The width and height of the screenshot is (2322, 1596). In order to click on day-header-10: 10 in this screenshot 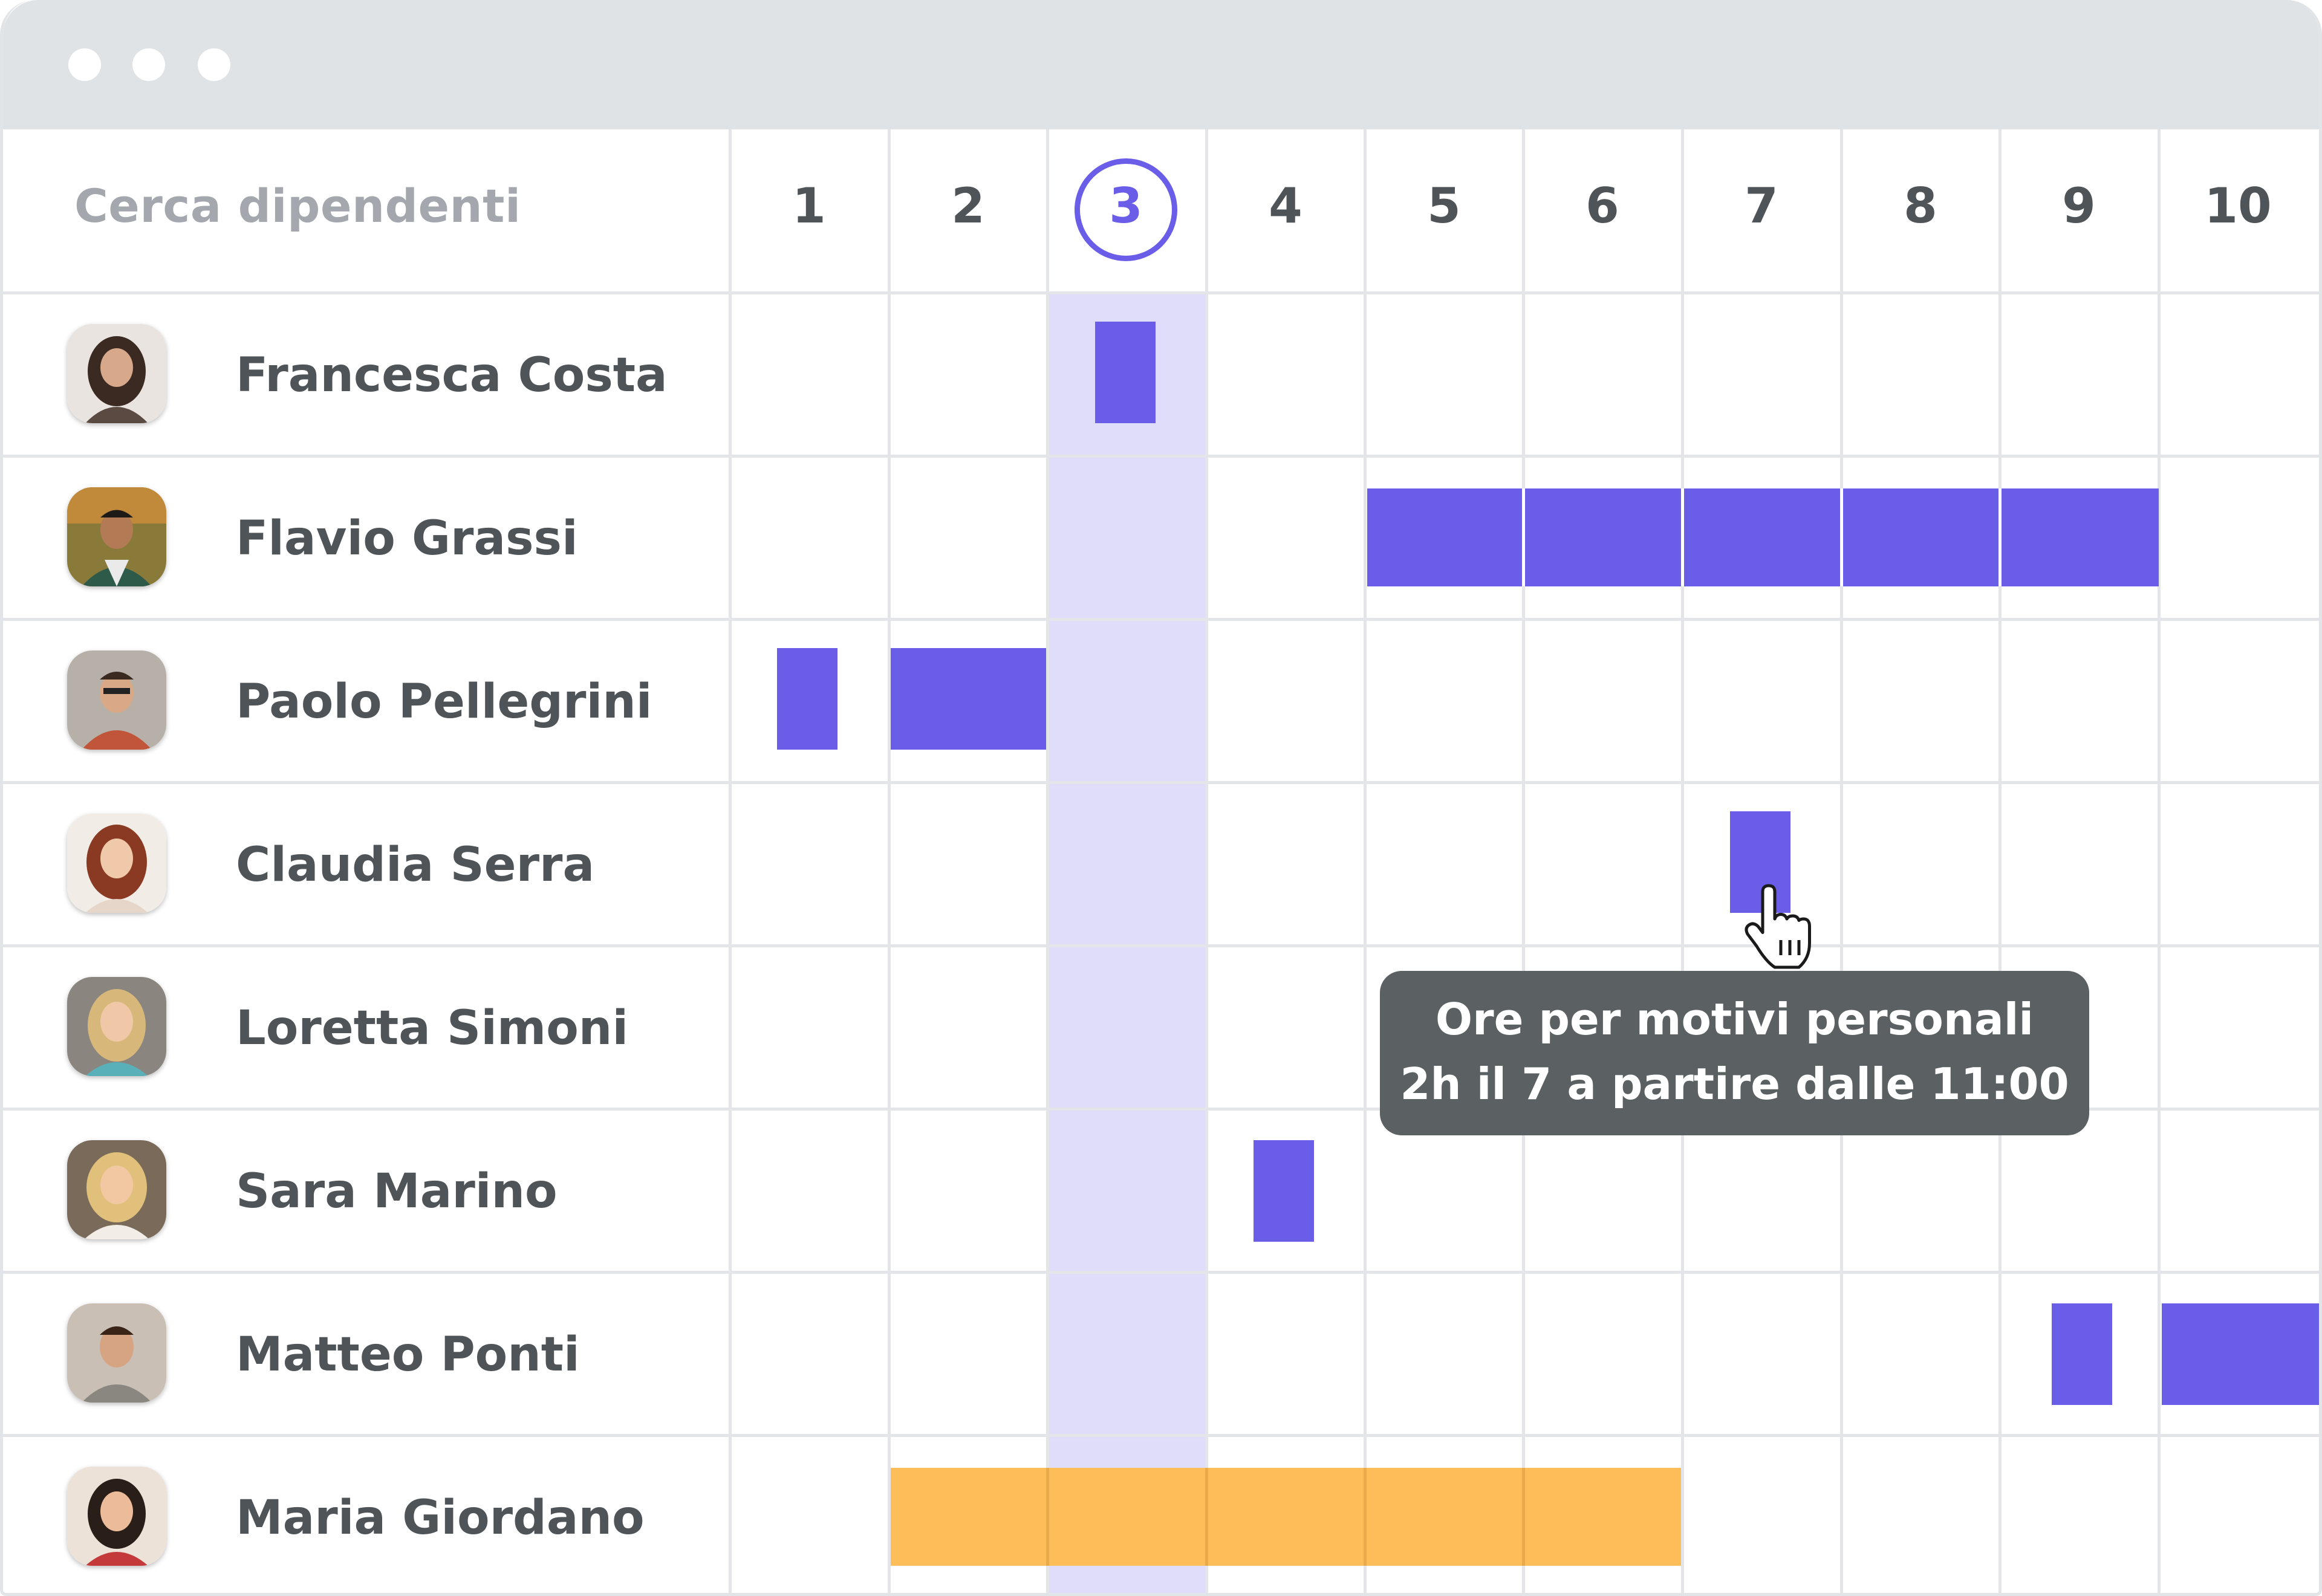, I will do `click(2238, 206)`.